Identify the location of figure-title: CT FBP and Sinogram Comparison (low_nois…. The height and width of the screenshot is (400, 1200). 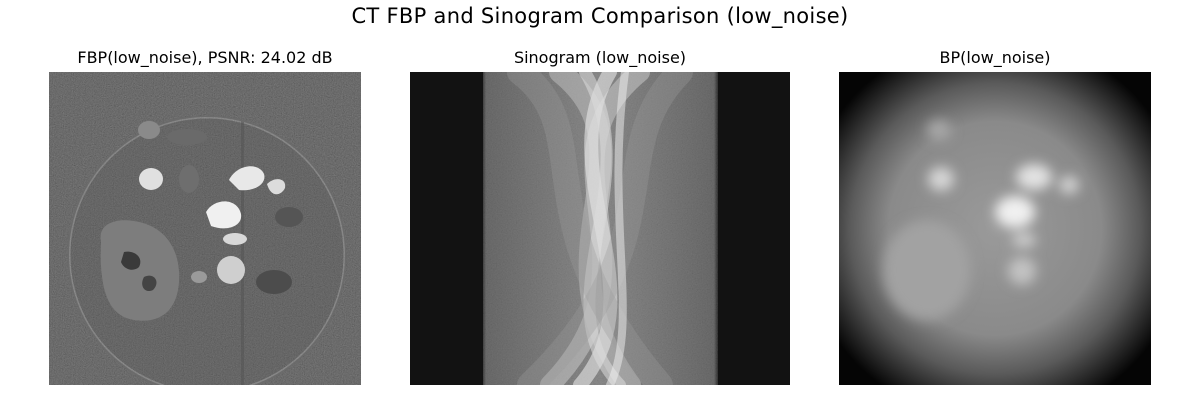
(600, 16).